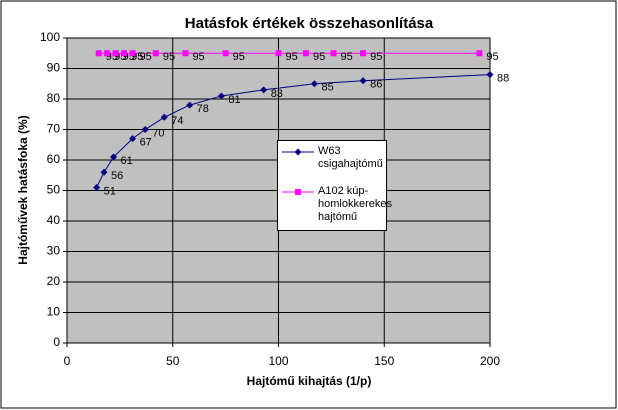 The image size is (618, 410). I want to click on x-tick-label: 50, so click(173, 361).